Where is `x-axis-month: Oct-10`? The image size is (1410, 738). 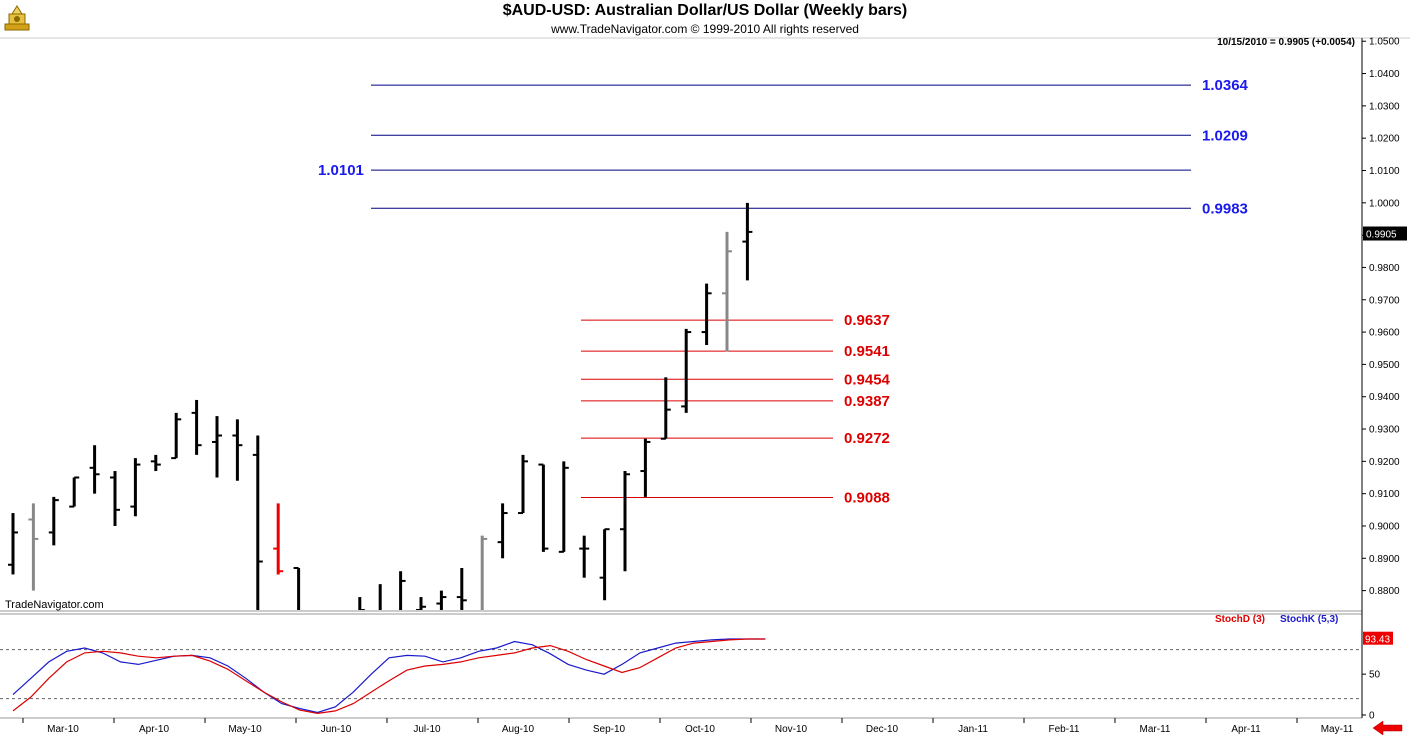
x-axis-month: Oct-10 is located at coordinates (687, 726).